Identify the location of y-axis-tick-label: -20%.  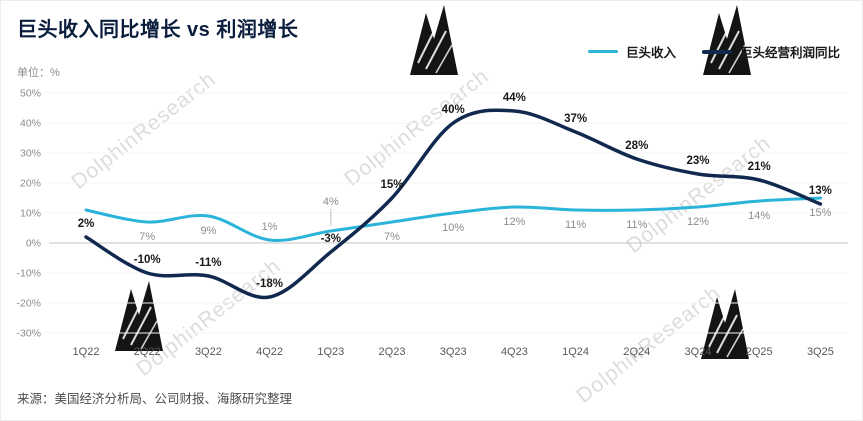
(28, 304).